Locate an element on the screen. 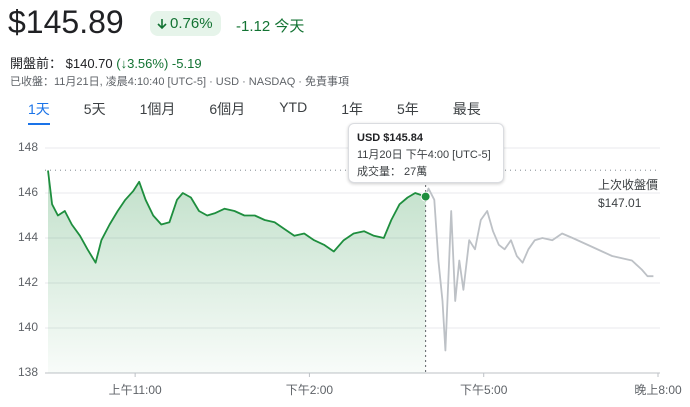 This screenshot has width=690, height=407. range-tab: 5年 is located at coordinates (407, 109).